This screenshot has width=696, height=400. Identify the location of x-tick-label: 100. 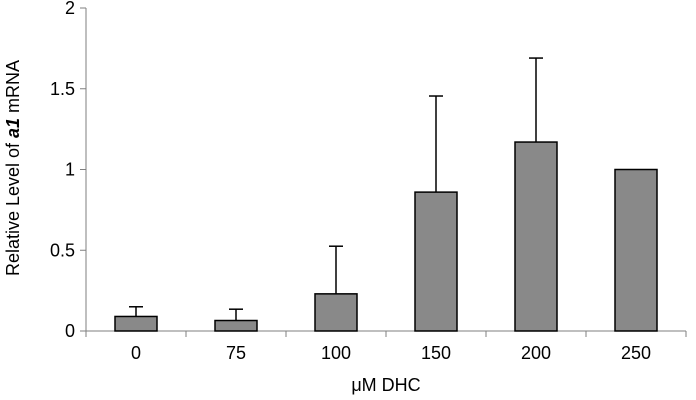
(336, 353).